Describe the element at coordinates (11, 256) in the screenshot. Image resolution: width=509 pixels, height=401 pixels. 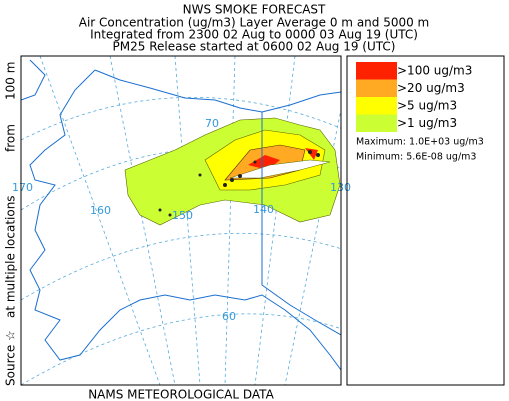
I see `side-label-part: at multiple locations` at that location.